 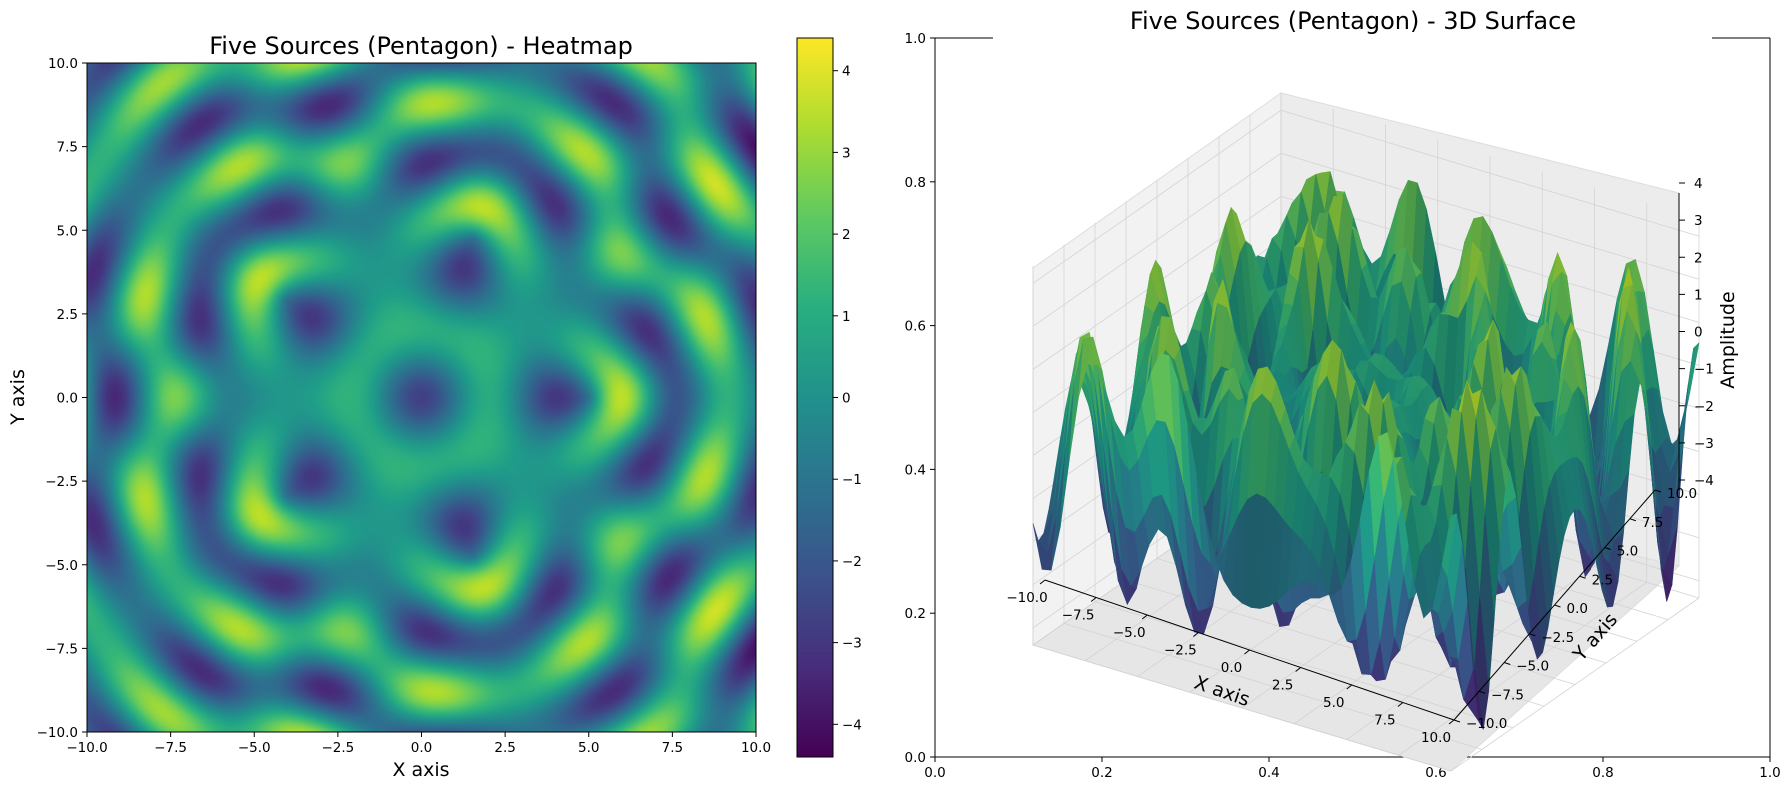 What do you see at coordinates (1652, 523) in the screenshot?
I see `y-axis-tick-label: 7.5` at bounding box center [1652, 523].